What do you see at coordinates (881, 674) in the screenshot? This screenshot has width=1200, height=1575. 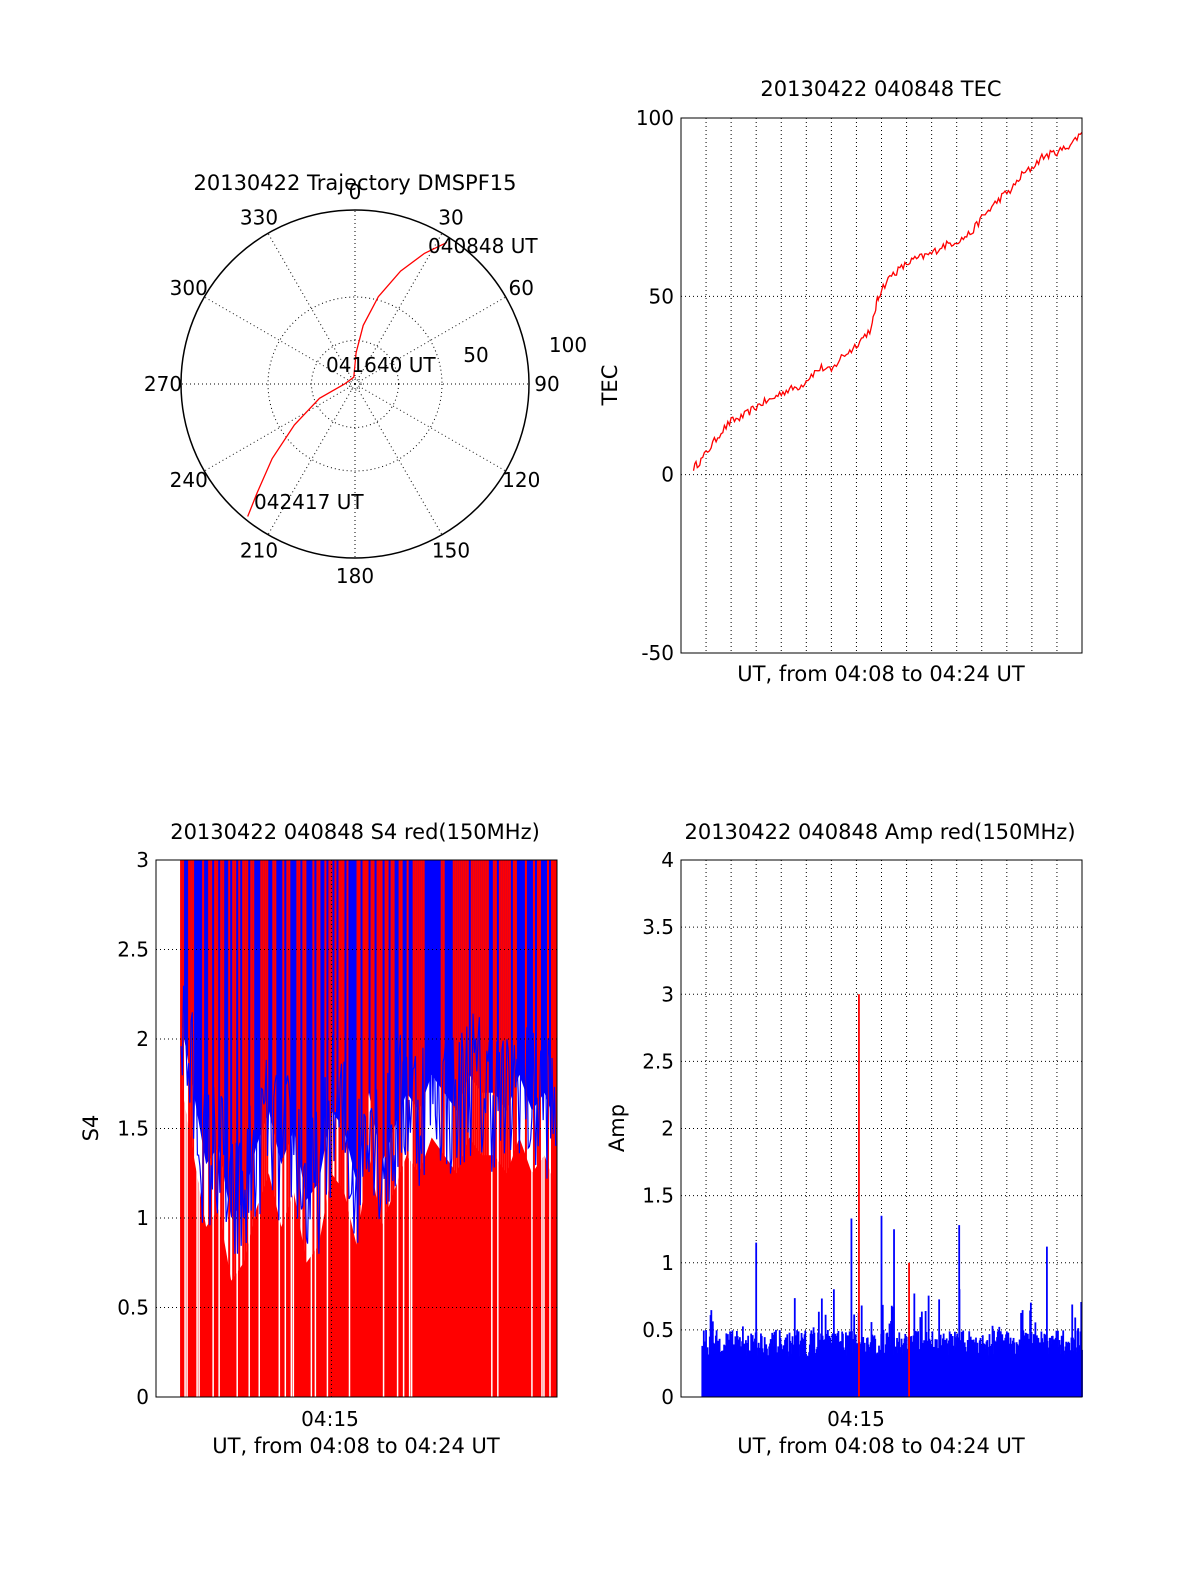 I see `tec-x-axis-label: UT, from 04:08 to 04:24 UT` at bounding box center [881, 674].